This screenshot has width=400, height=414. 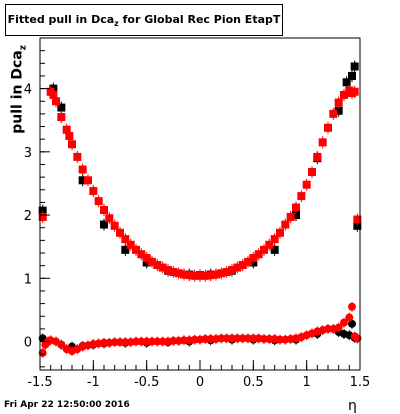 I want to click on timestamp: Fri Apr 22 12:50:00 2016, so click(x=67, y=405).